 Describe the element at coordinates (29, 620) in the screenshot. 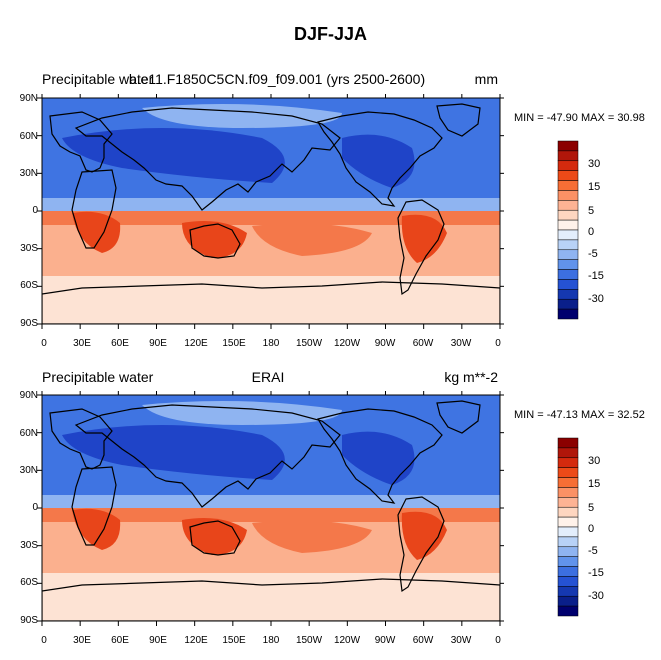

I see `panel-2-lat-label: 90S` at that location.